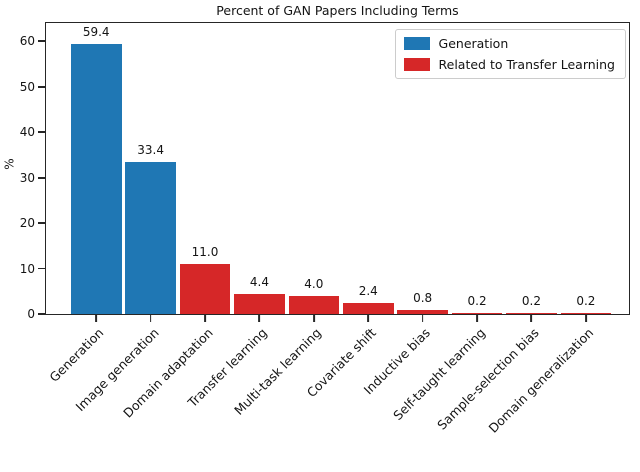  What do you see at coordinates (76, 355) in the screenshot?
I see `x-axis-category-label: Generation` at bounding box center [76, 355].